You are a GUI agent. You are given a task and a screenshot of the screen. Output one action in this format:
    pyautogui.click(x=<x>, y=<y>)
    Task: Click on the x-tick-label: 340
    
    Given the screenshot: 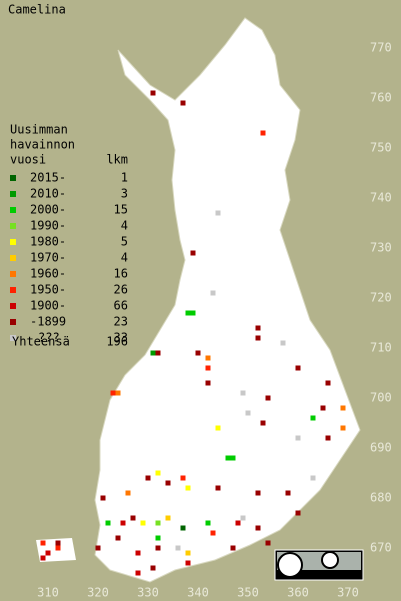 What is the action you would take?
    pyautogui.click(x=198, y=593)
    